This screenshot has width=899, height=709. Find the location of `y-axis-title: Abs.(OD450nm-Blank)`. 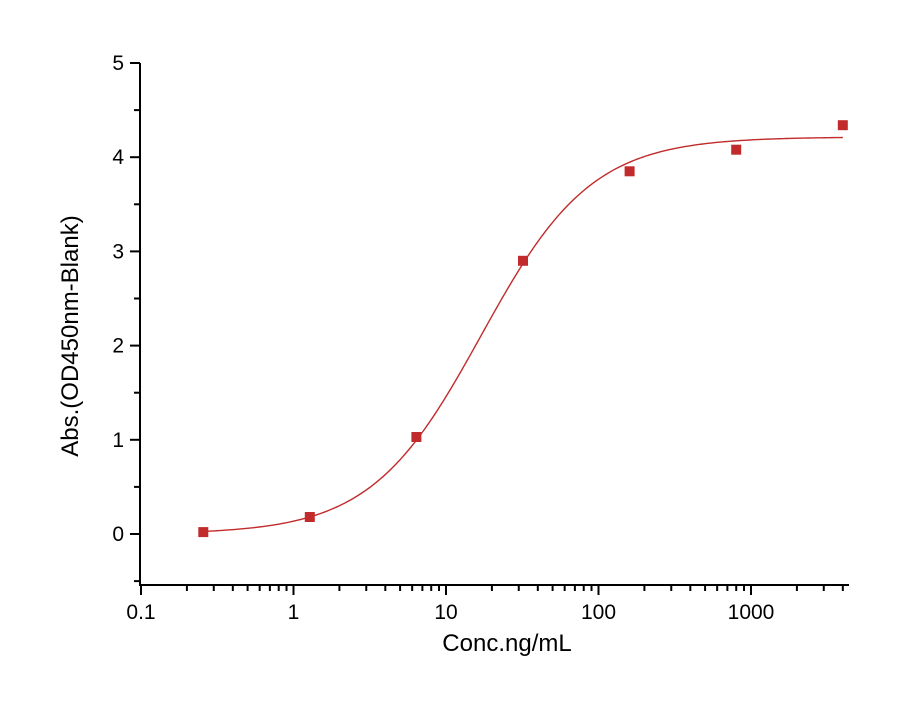

y-axis-title: Abs.(OD450nm-Blank) is located at coordinates (70, 336).